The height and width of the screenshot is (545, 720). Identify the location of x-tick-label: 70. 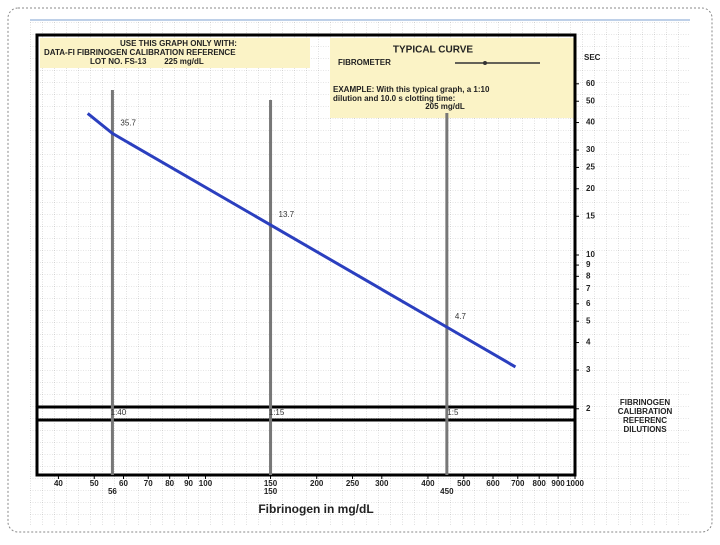
(148, 483).